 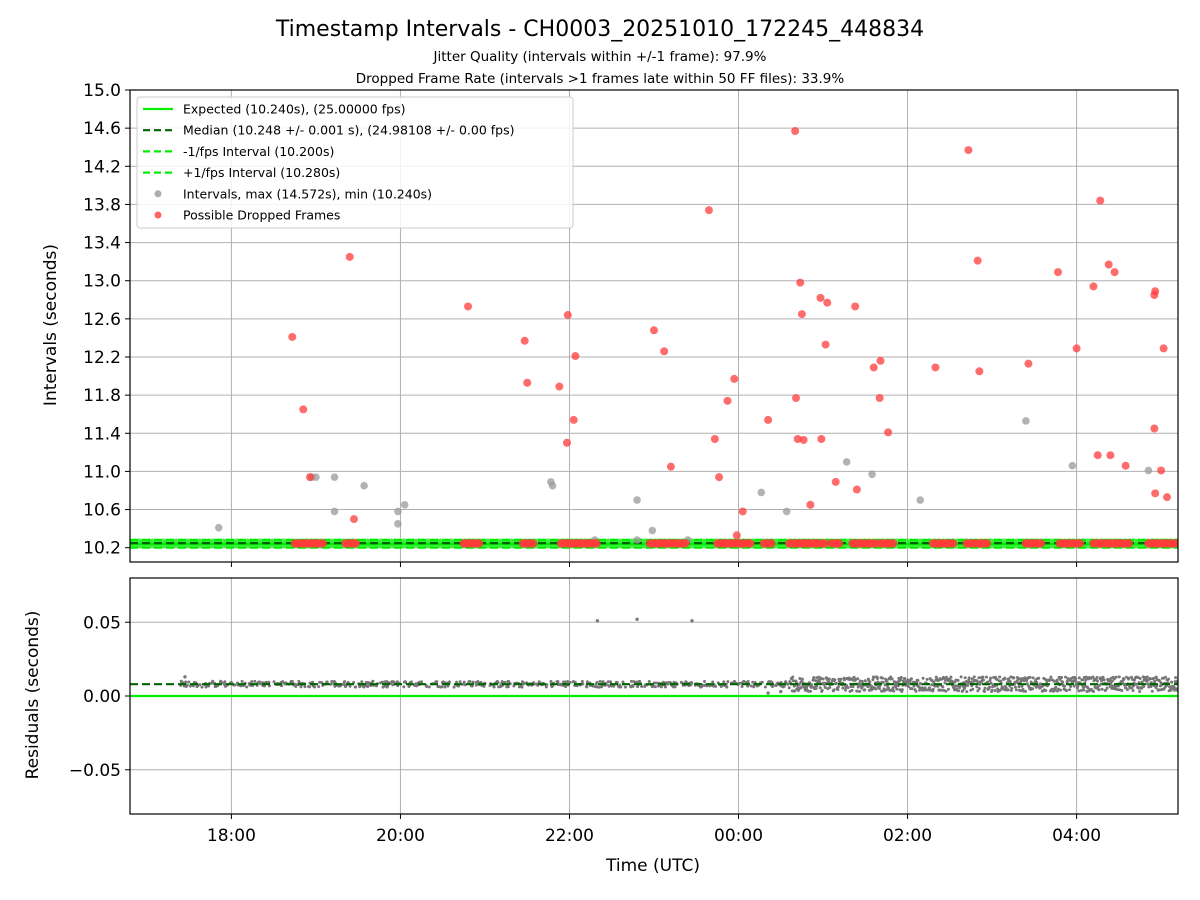 What do you see at coordinates (102, 244) in the screenshot?
I see `intervals-y-tick-label: 13.4` at bounding box center [102, 244].